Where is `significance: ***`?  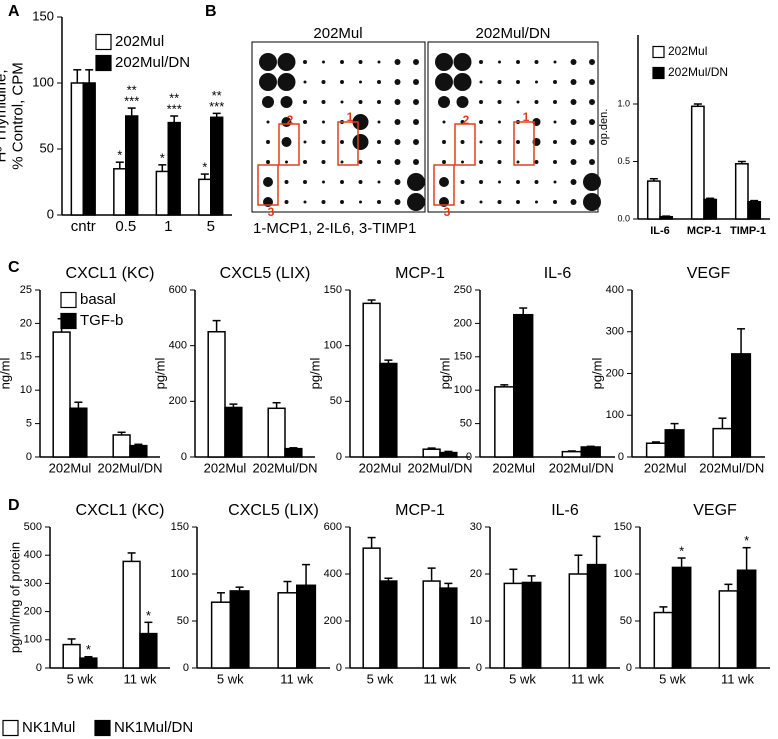 significance: *** is located at coordinates (216, 106).